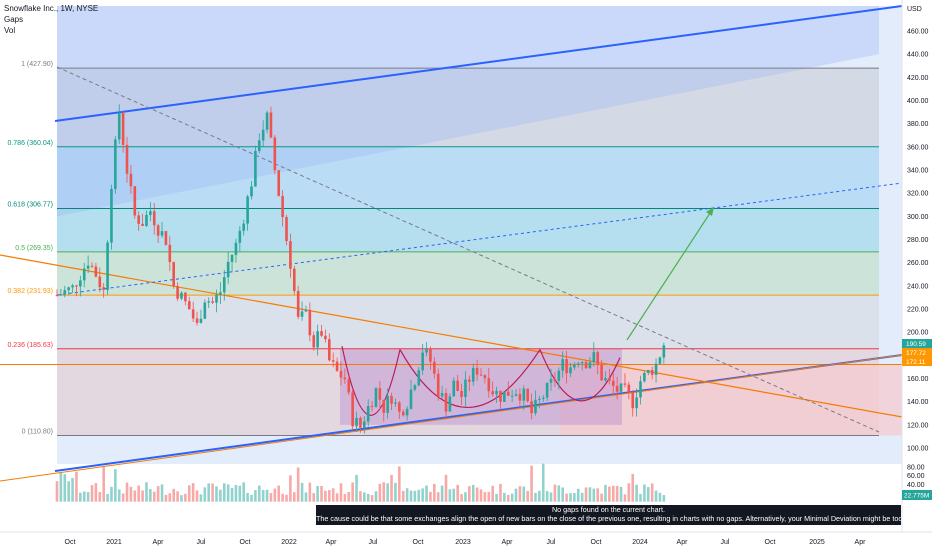 The height and width of the screenshot is (550, 932). What do you see at coordinates (916, 468) in the screenshot?
I see `volume-tick: 80.00` at bounding box center [916, 468].